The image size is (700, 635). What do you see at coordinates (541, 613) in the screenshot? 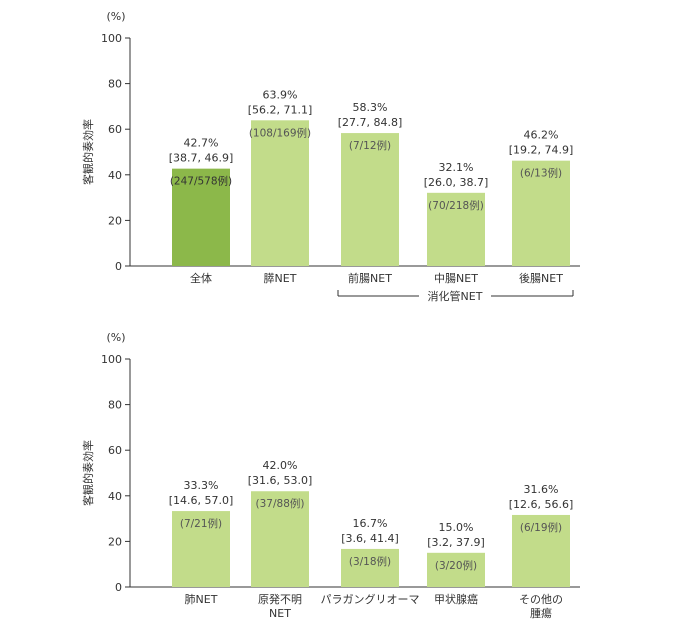
I see `x-tick-label: 腫瘍` at bounding box center [541, 613].